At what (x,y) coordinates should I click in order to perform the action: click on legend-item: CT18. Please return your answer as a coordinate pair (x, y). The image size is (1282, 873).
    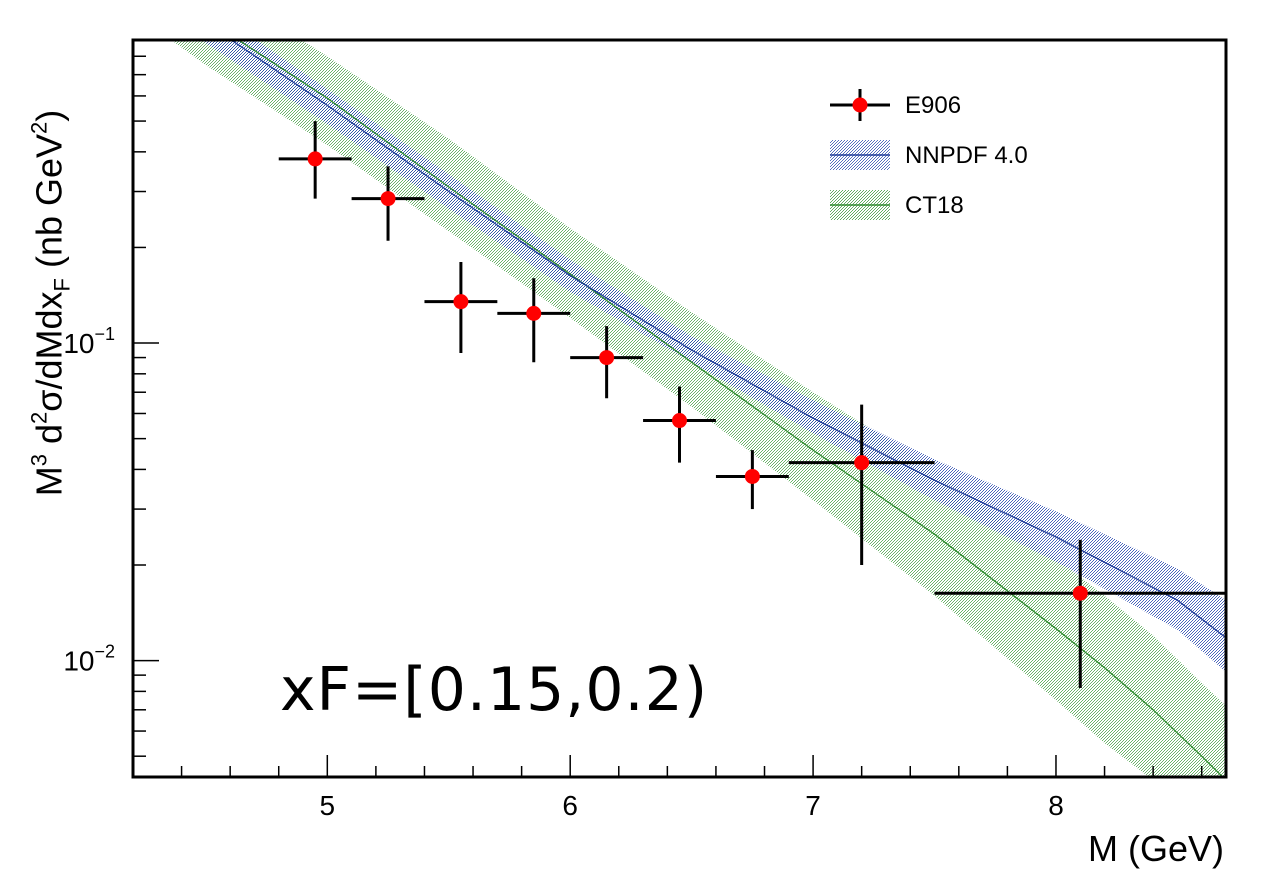
    Looking at the image, I should click on (897, 205).